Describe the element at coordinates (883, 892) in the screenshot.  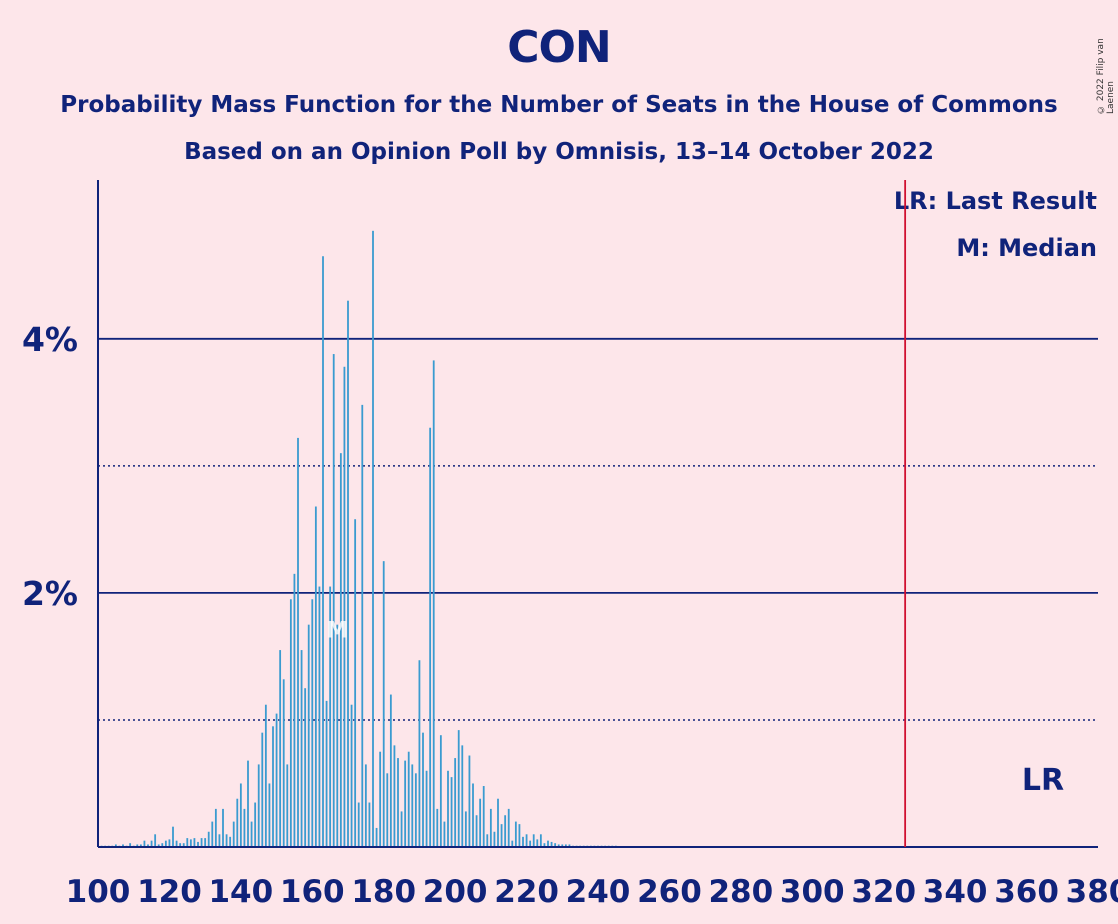
I see `x-tick-label-320: 320` at that location.